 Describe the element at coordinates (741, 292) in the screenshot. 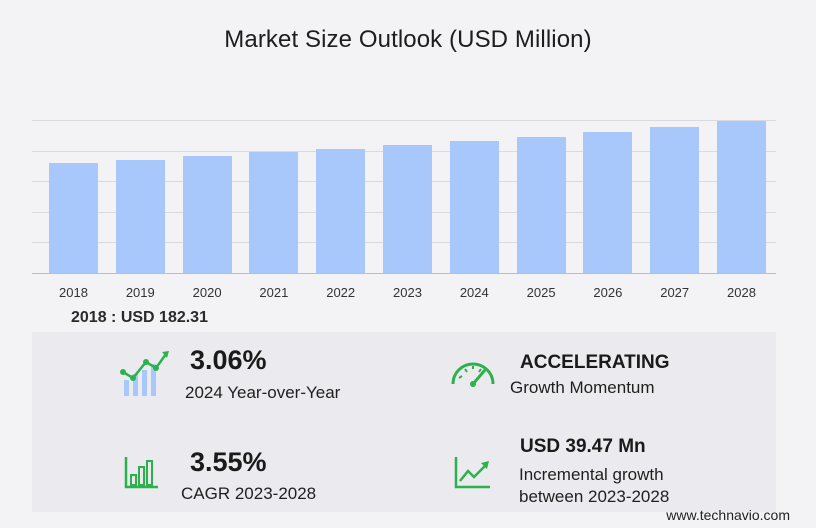

I see `x-tick-label: 2028` at that location.